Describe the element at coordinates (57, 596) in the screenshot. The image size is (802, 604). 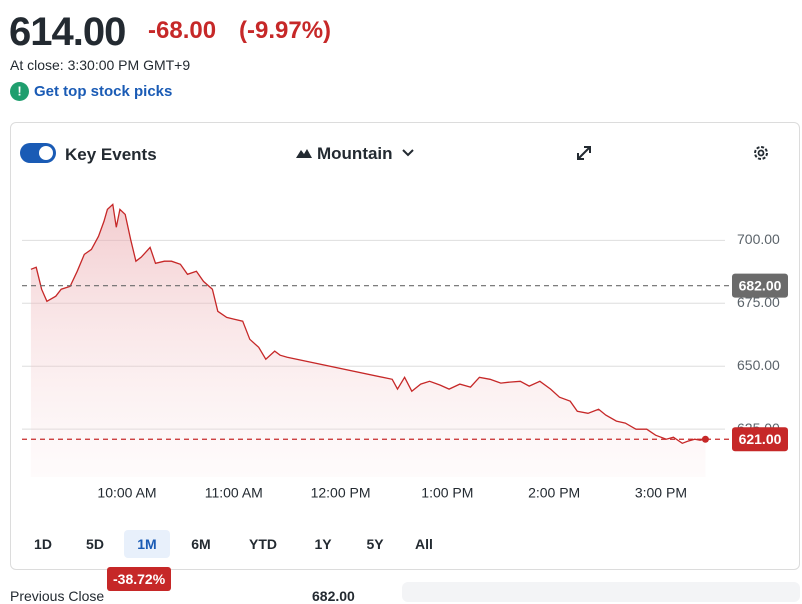
I see `summary-label: Previous Close` at that location.